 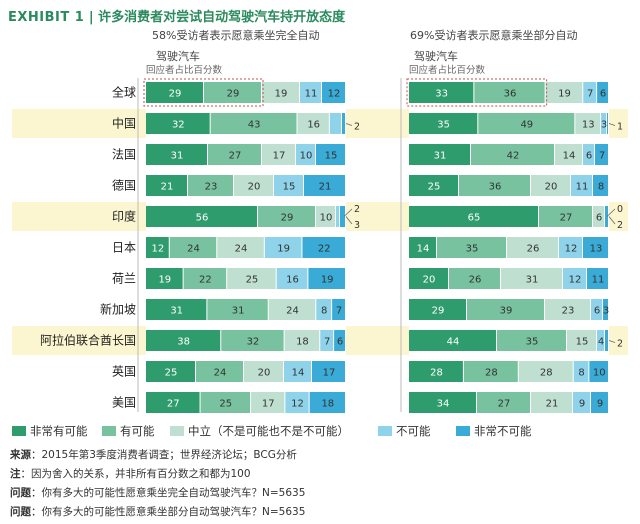 I want to click on footnote-question-partial-label: 问题, so click(x=20, y=512).